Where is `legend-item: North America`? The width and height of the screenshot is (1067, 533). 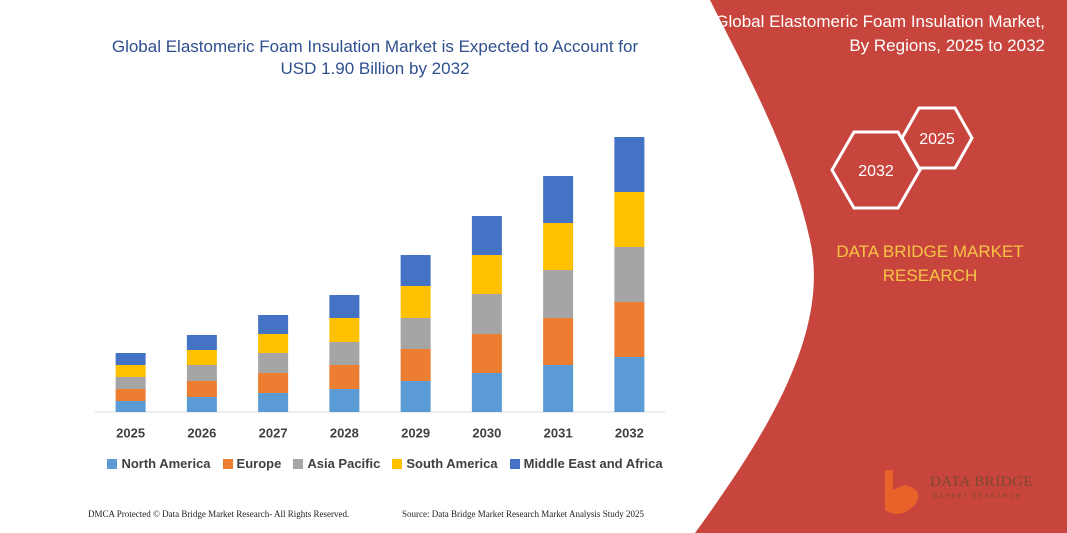
legend-item: North America is located at coordinates (159, 463).